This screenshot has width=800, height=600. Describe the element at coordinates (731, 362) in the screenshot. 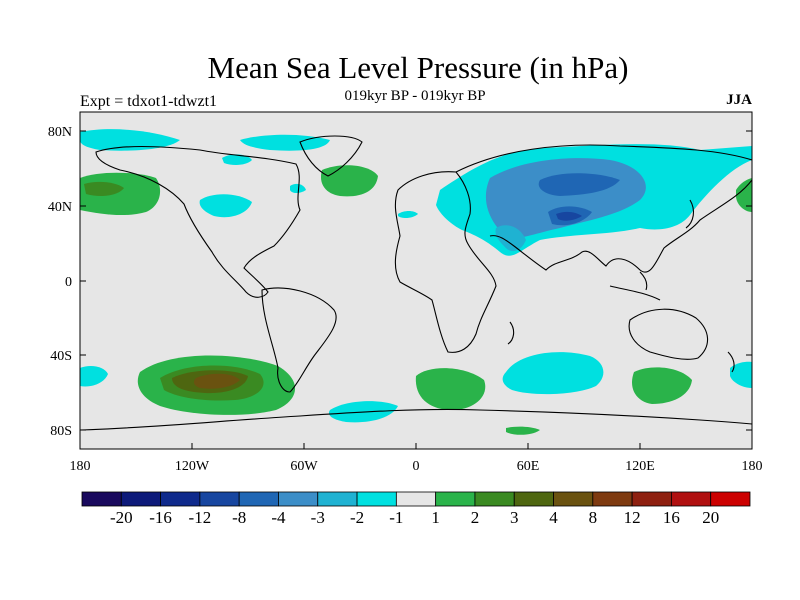

I see `coast-new-zealand` at that location.